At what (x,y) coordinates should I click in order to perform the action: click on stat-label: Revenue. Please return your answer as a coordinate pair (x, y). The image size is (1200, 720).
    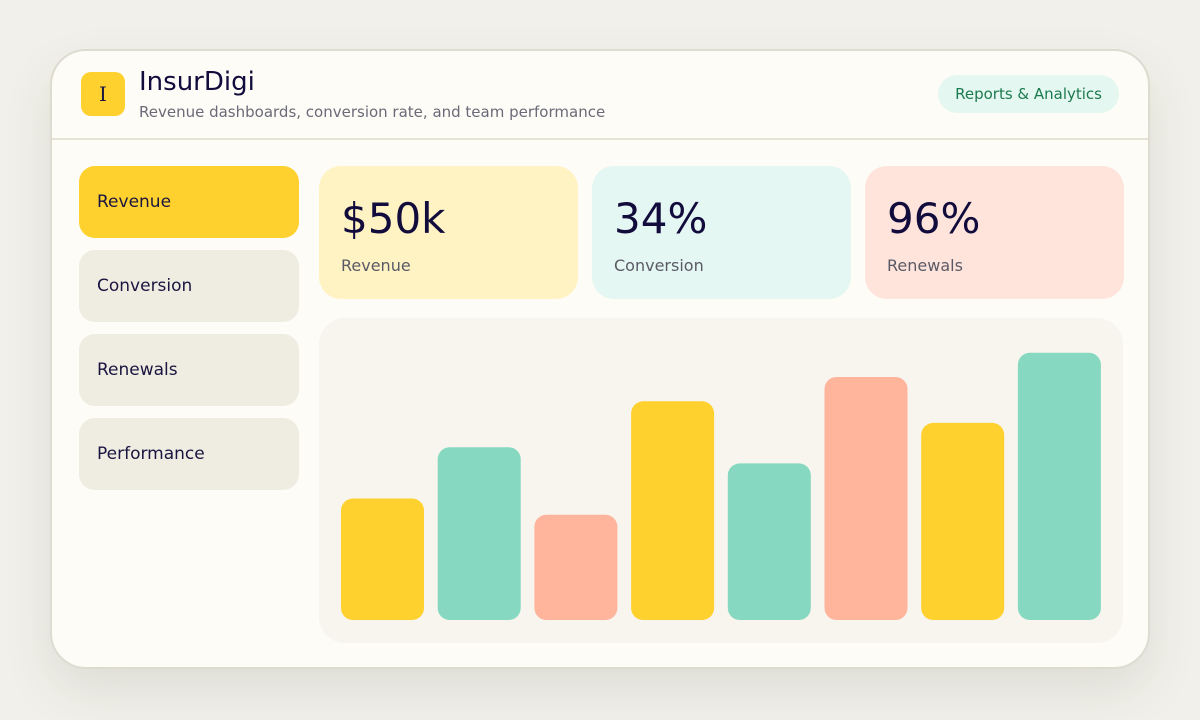
    Looking at the image, I should click on (376, 265).